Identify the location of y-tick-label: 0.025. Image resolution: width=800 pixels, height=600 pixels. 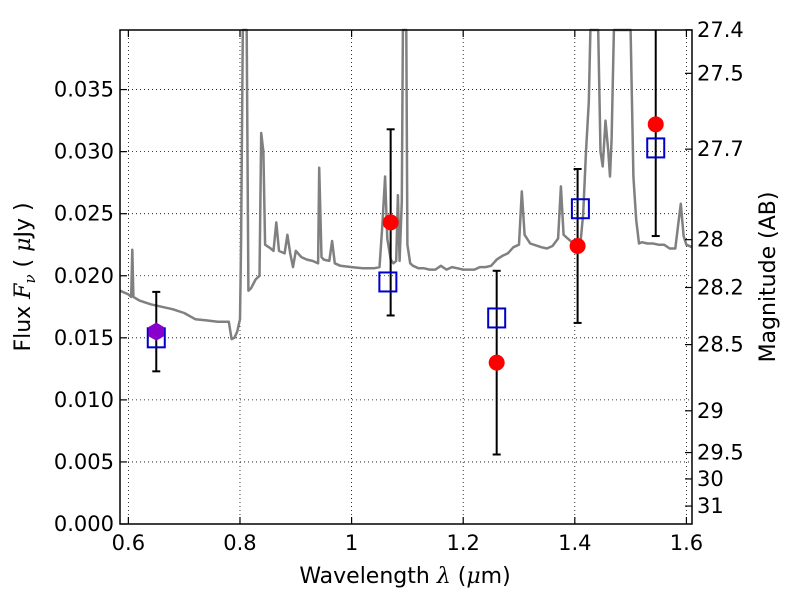
(84, 214).